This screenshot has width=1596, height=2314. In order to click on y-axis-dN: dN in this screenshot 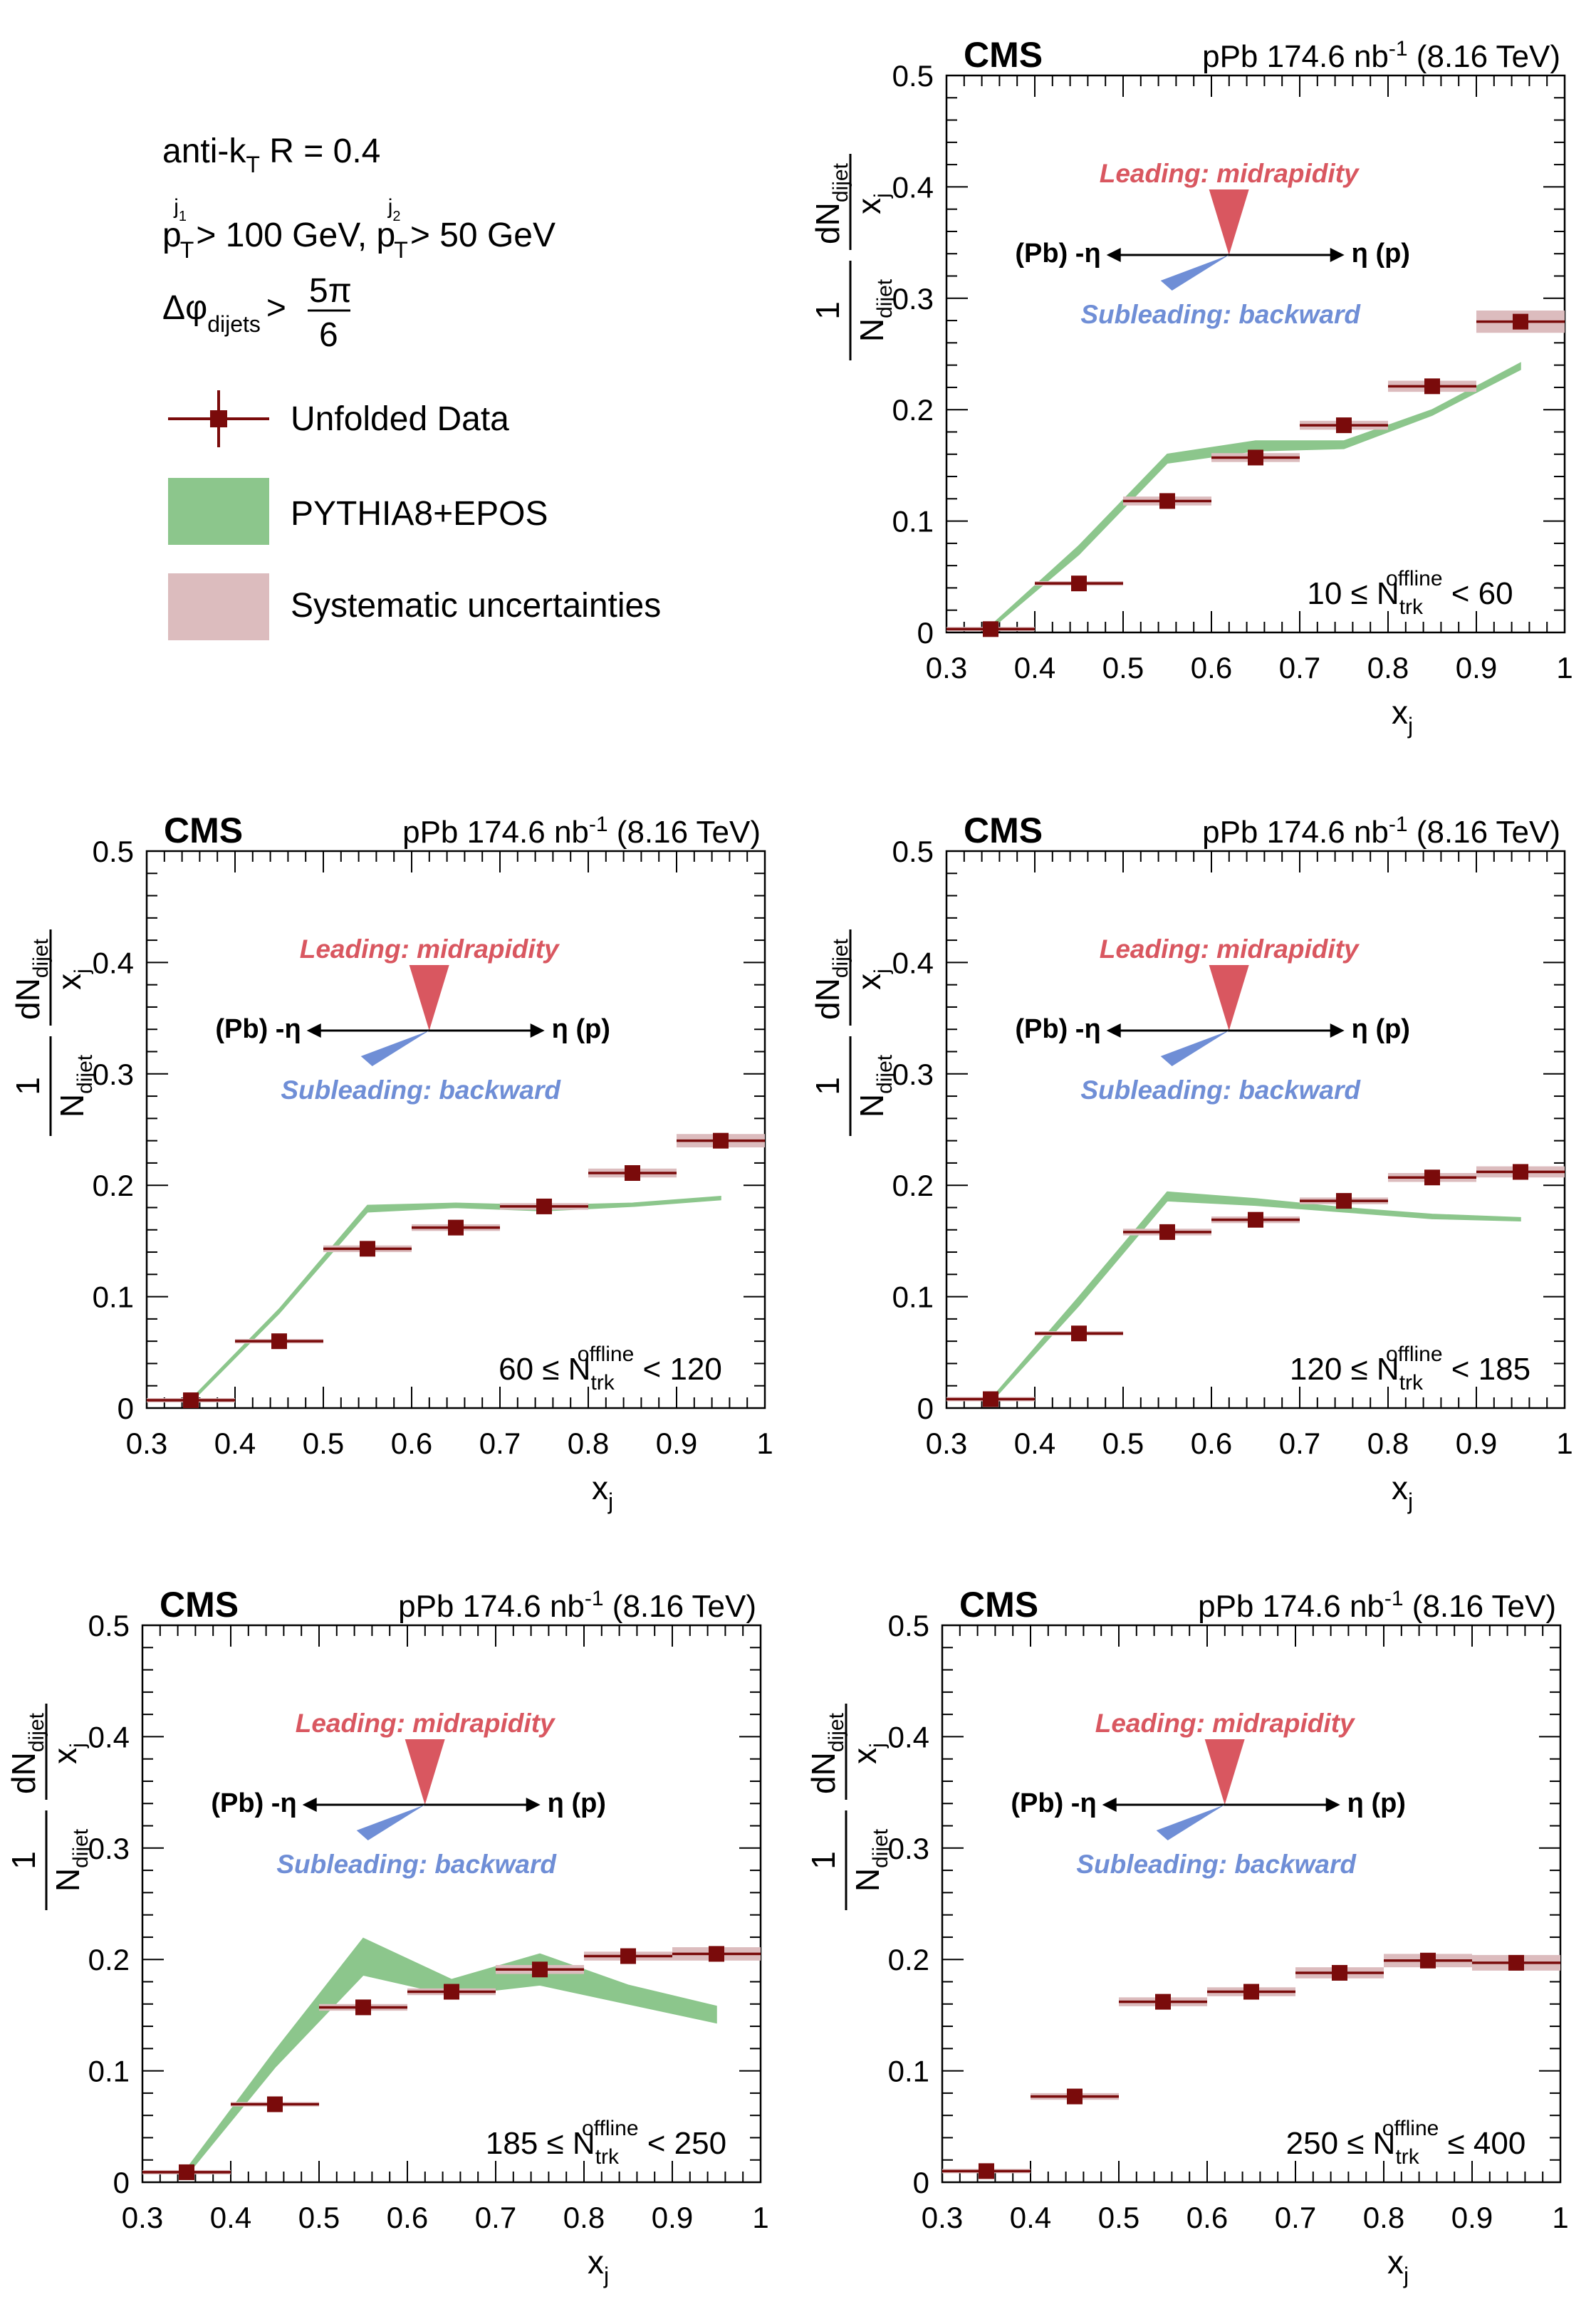, I will do `click(823, 1773)`.